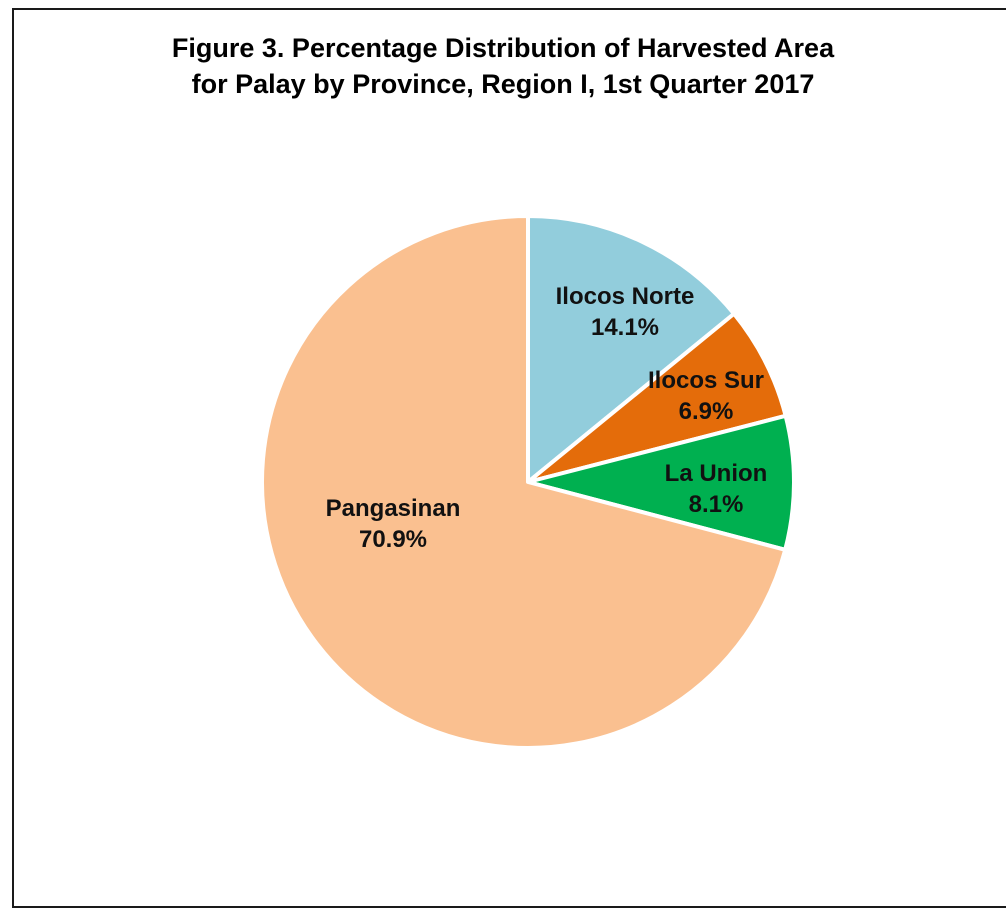  Describe the element at coordinates (706, 411) in the screenshot. I see `slice-value-ilocos-sur: 6.9%` at that location.